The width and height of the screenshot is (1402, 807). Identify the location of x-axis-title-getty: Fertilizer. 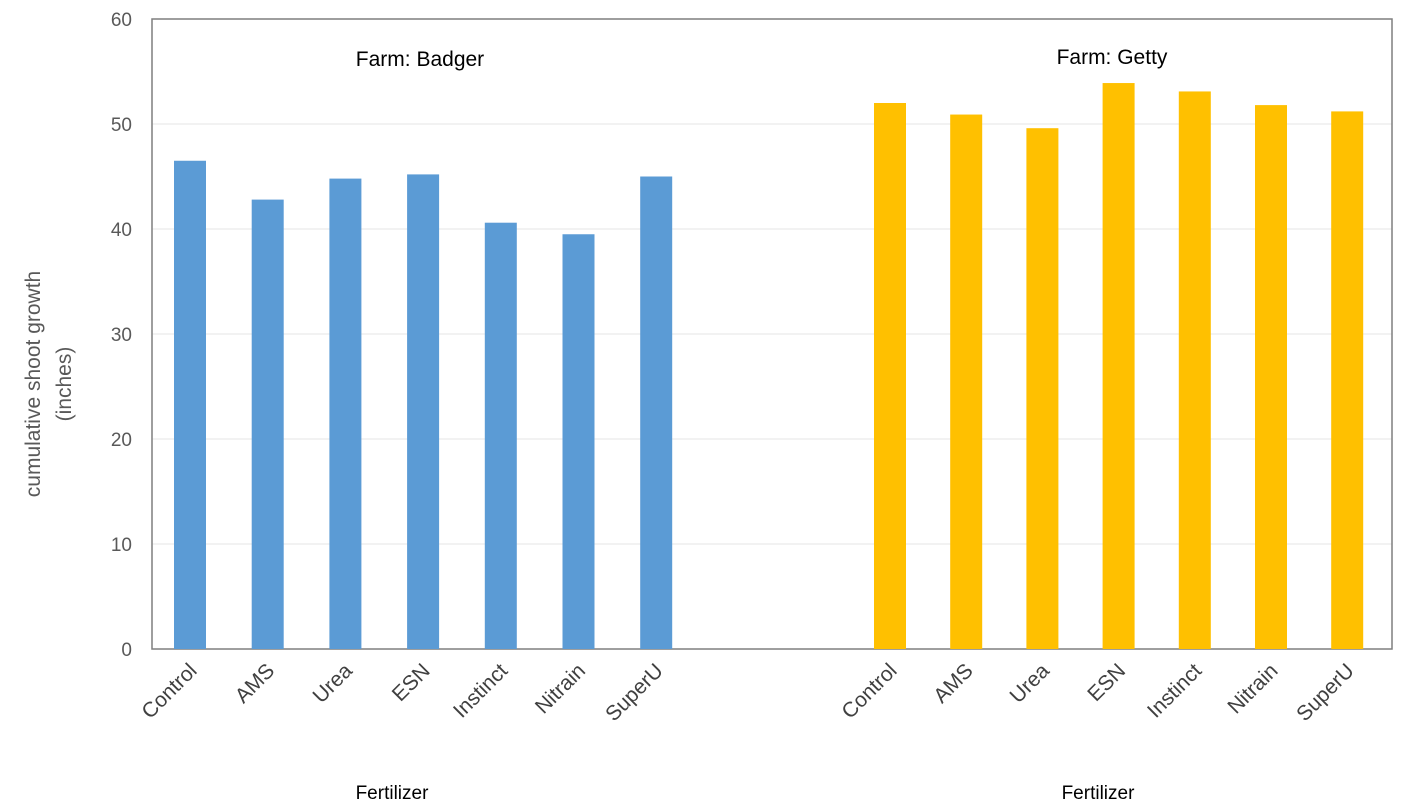
(1099, 793).